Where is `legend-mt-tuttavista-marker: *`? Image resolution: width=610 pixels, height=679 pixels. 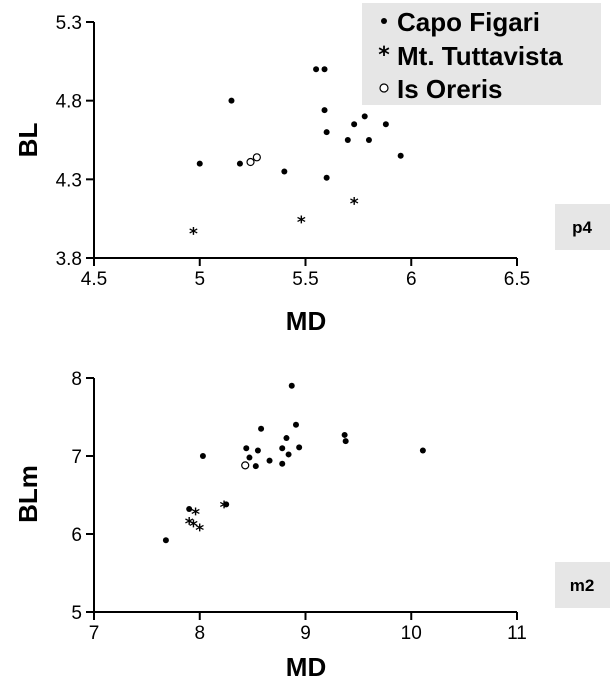 legend-mt-tuttavista-marker: * is located at coordinates (384, 55).